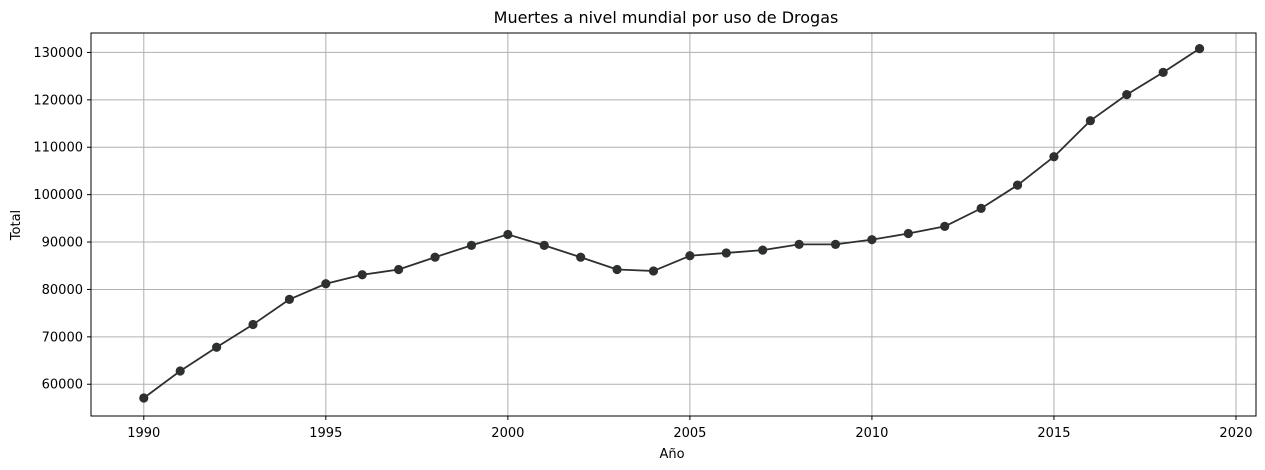 Image resolution: width=1265 pixels, height=470 pixels. I want to click on data-point-2007, so click(763, 250).